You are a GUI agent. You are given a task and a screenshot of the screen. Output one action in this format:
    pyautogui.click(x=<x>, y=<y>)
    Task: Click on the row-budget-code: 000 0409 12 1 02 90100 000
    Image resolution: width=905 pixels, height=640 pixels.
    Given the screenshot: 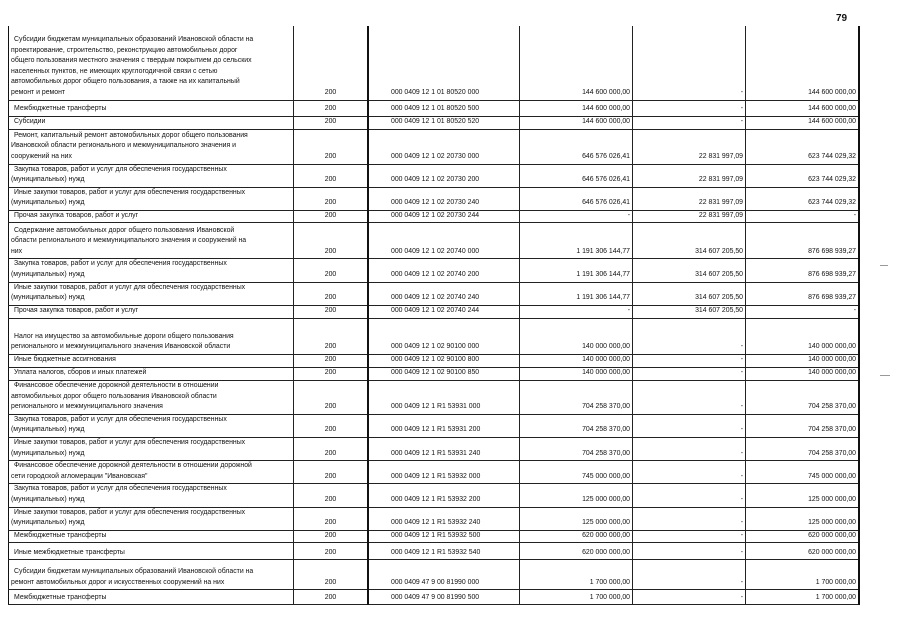 What is the action you would take?
    pyautogui.click(x=443, y=336)
    